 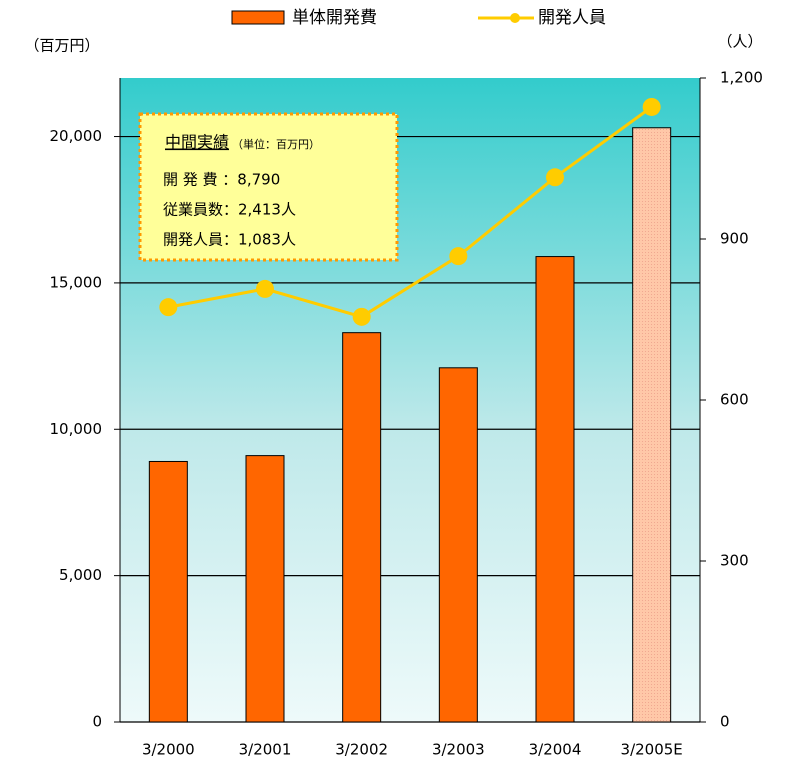 I want to click on x-tick-label: 3/2005E, so click(x=652, y=750).